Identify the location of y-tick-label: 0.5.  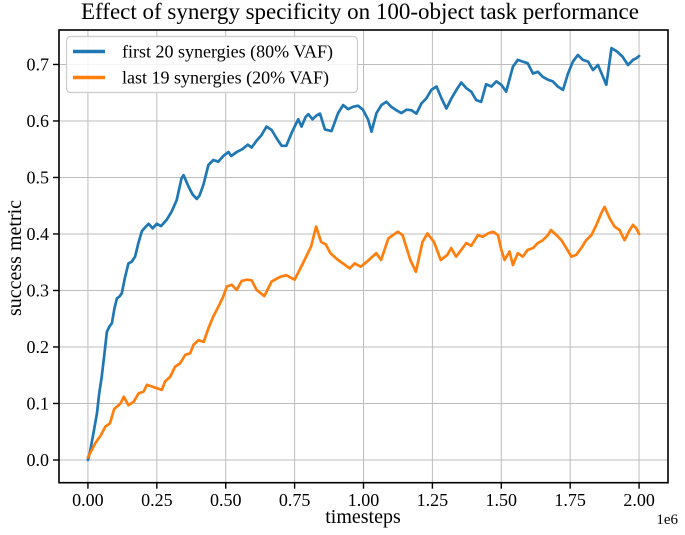
(38, 177).